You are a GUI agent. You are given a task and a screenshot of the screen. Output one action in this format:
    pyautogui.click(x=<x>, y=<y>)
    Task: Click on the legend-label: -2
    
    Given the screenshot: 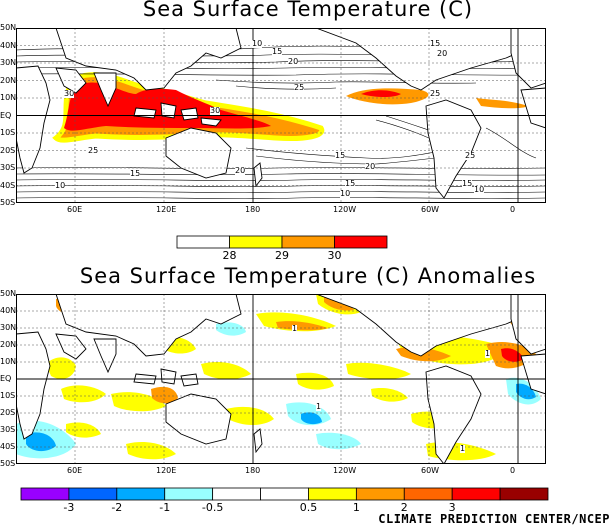 What is the action you would take?
    pyautogui.click(x=116, y=507)
    